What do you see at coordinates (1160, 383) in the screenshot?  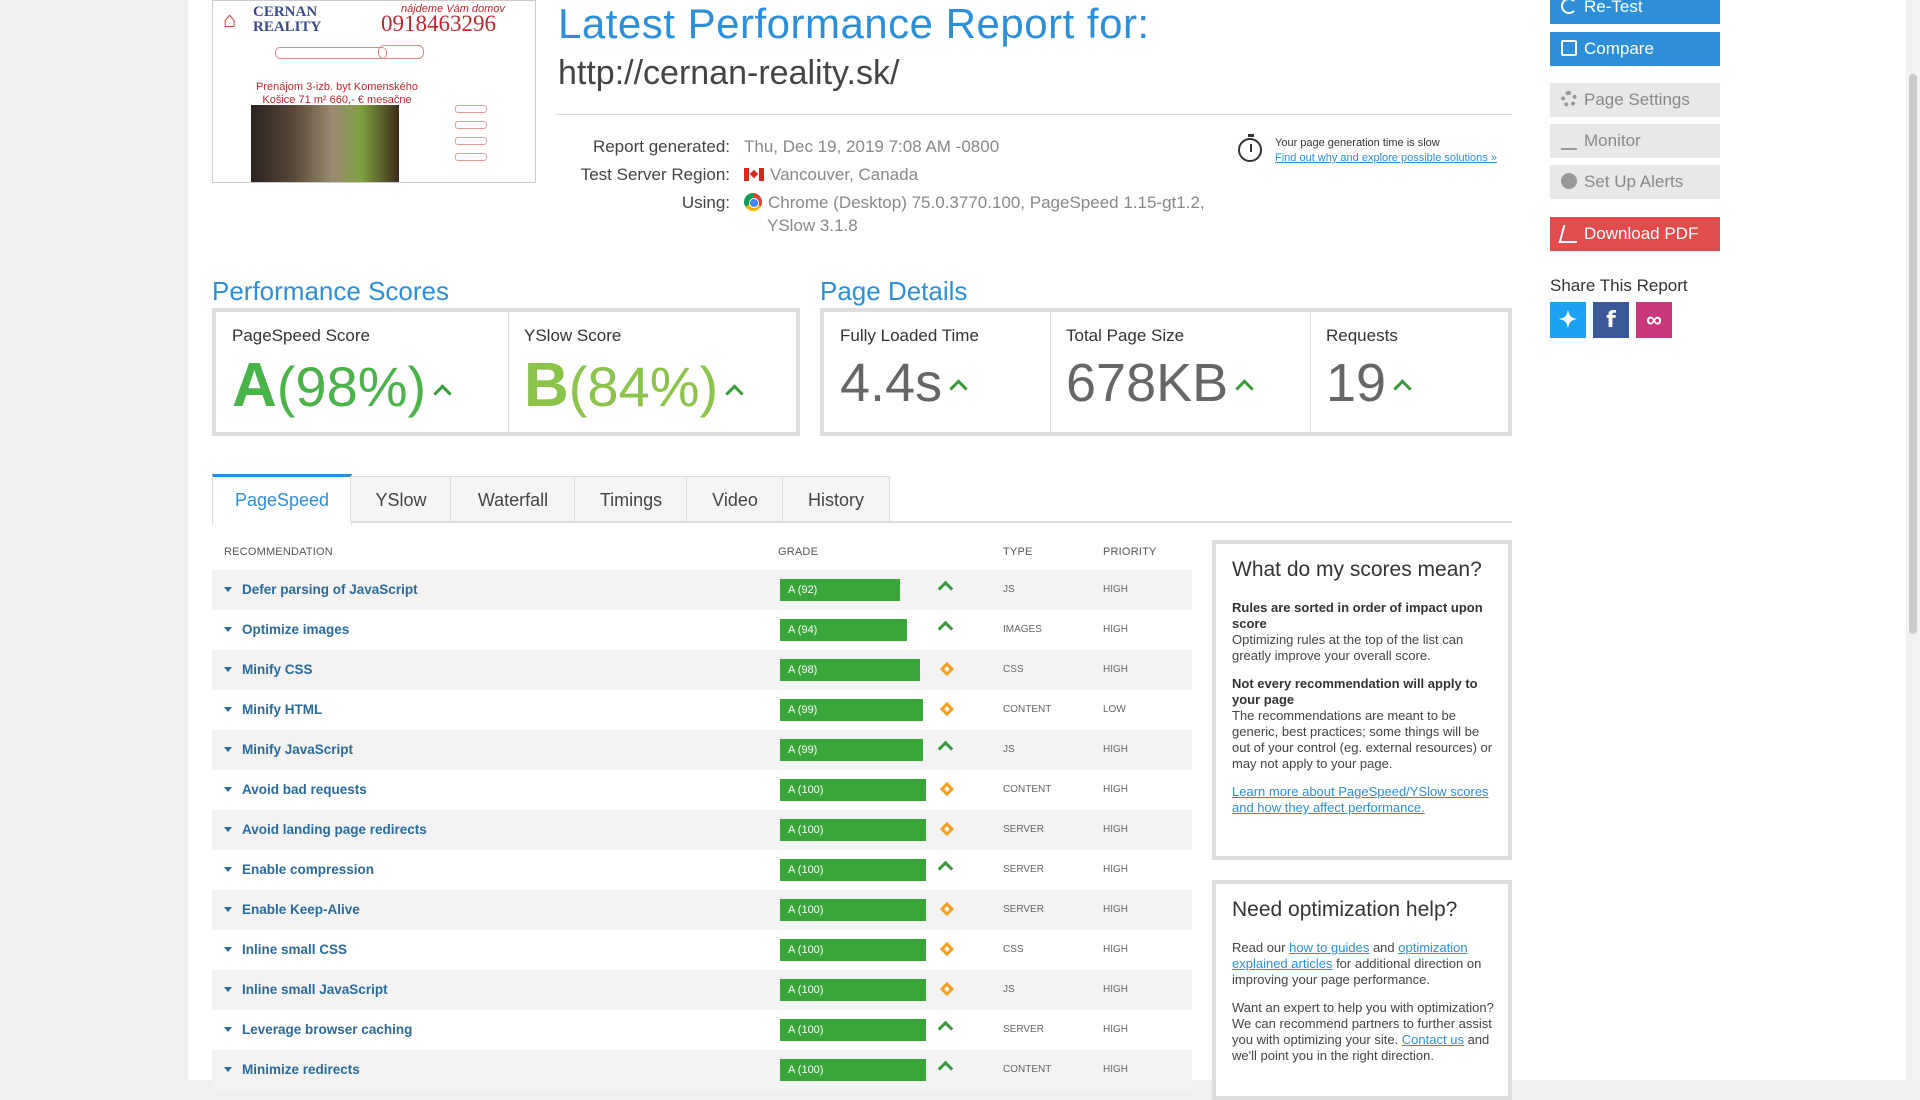 I see `page-size-value-wrap: 678KB` at bounding box center [1160, 383].